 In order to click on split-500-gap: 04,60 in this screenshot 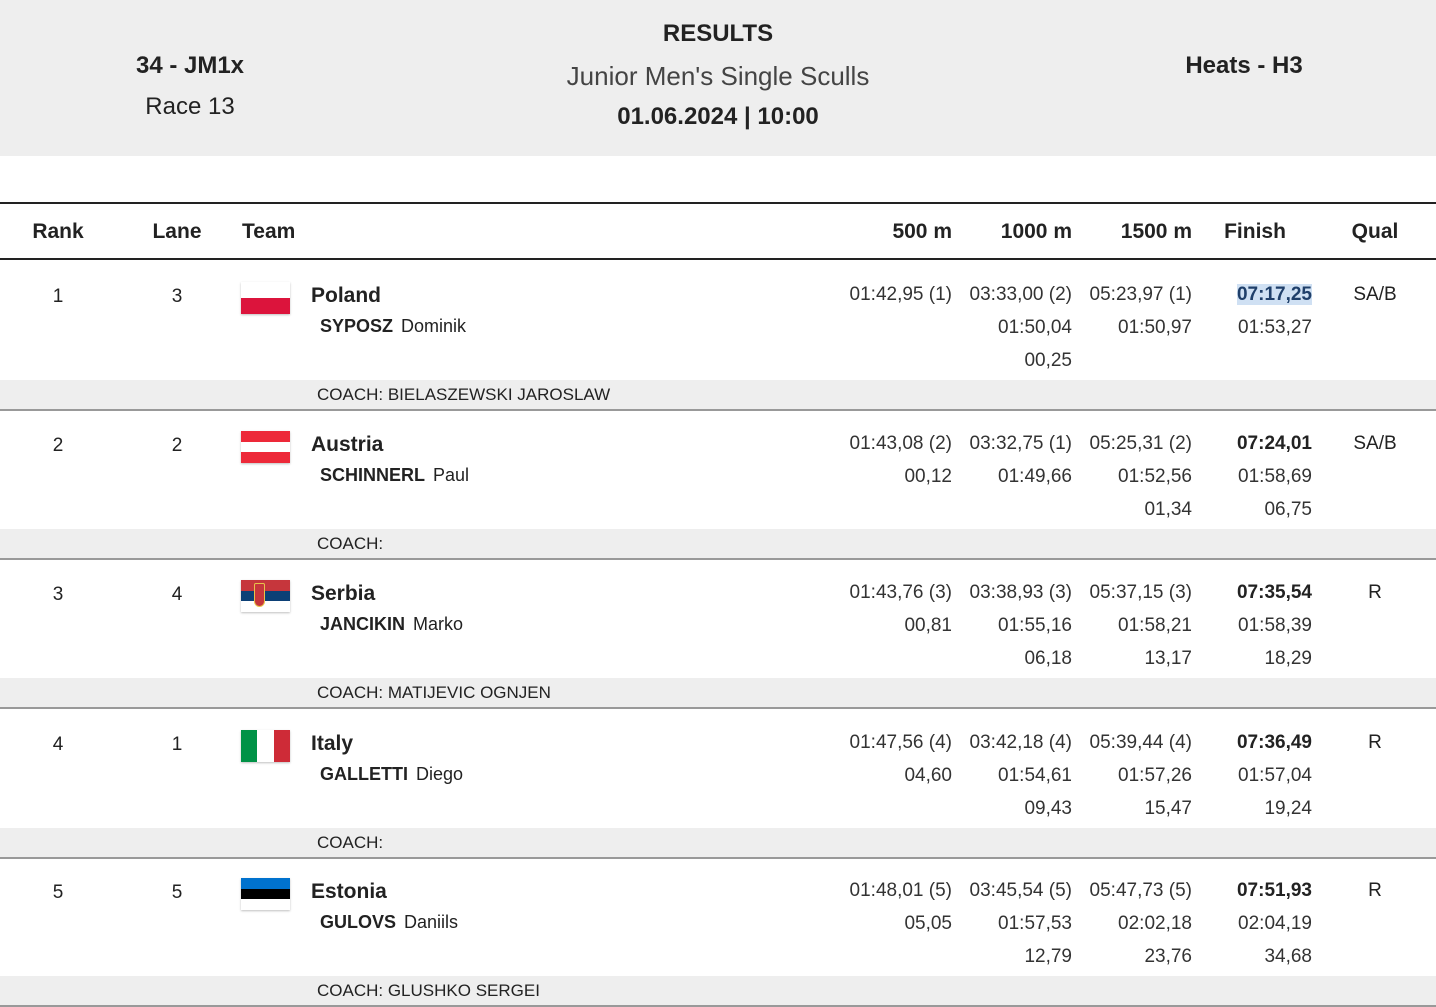, I will do `click(928, 775)`.